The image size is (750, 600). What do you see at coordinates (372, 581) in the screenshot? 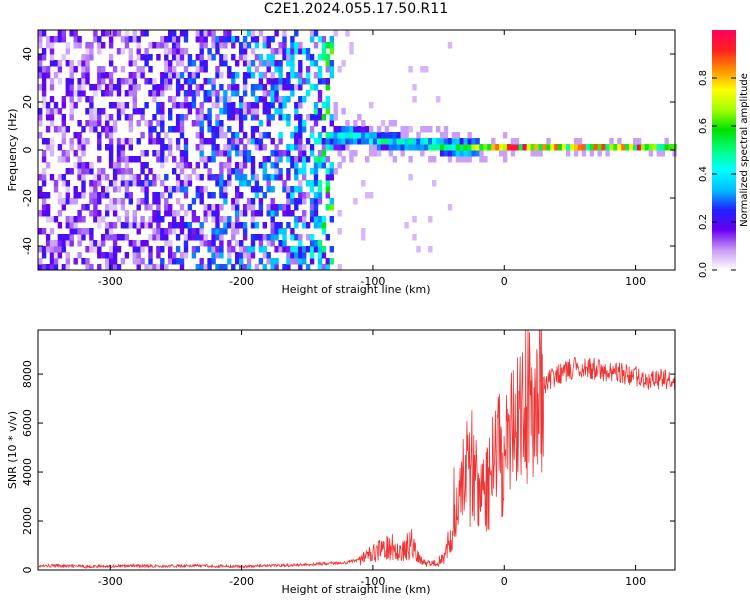
I see `x-tick-label: -100` at bounding box center [372, 581].